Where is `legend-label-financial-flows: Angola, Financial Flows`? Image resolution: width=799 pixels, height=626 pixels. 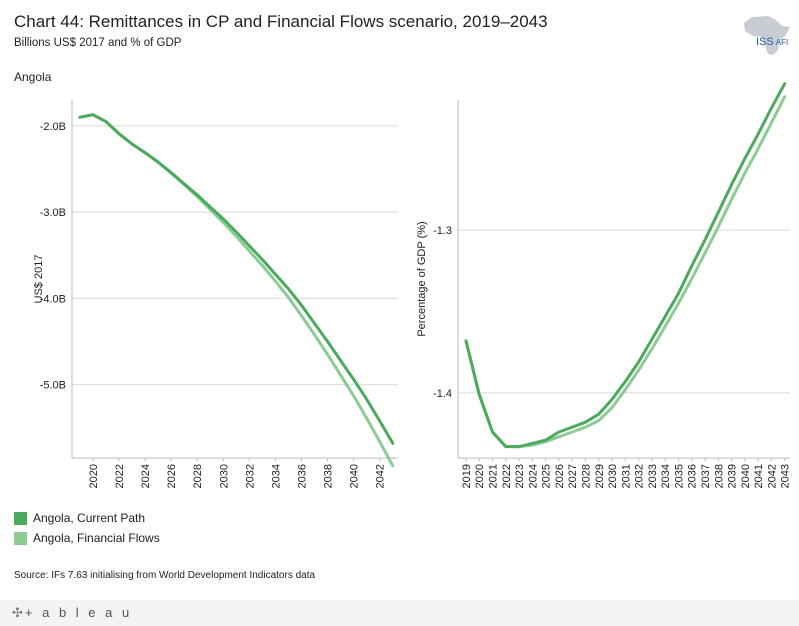
legend-label-financial-flows: Angola, Financial Flows is located at coordinates (96, 538).